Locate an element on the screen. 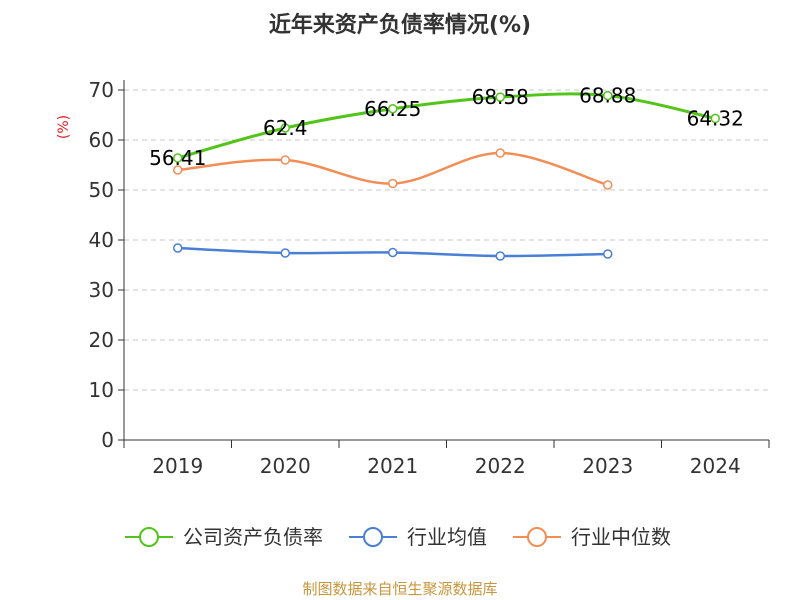 The image size is (800, 600). data-label: 56.41 is located at coordinates (177, 158).